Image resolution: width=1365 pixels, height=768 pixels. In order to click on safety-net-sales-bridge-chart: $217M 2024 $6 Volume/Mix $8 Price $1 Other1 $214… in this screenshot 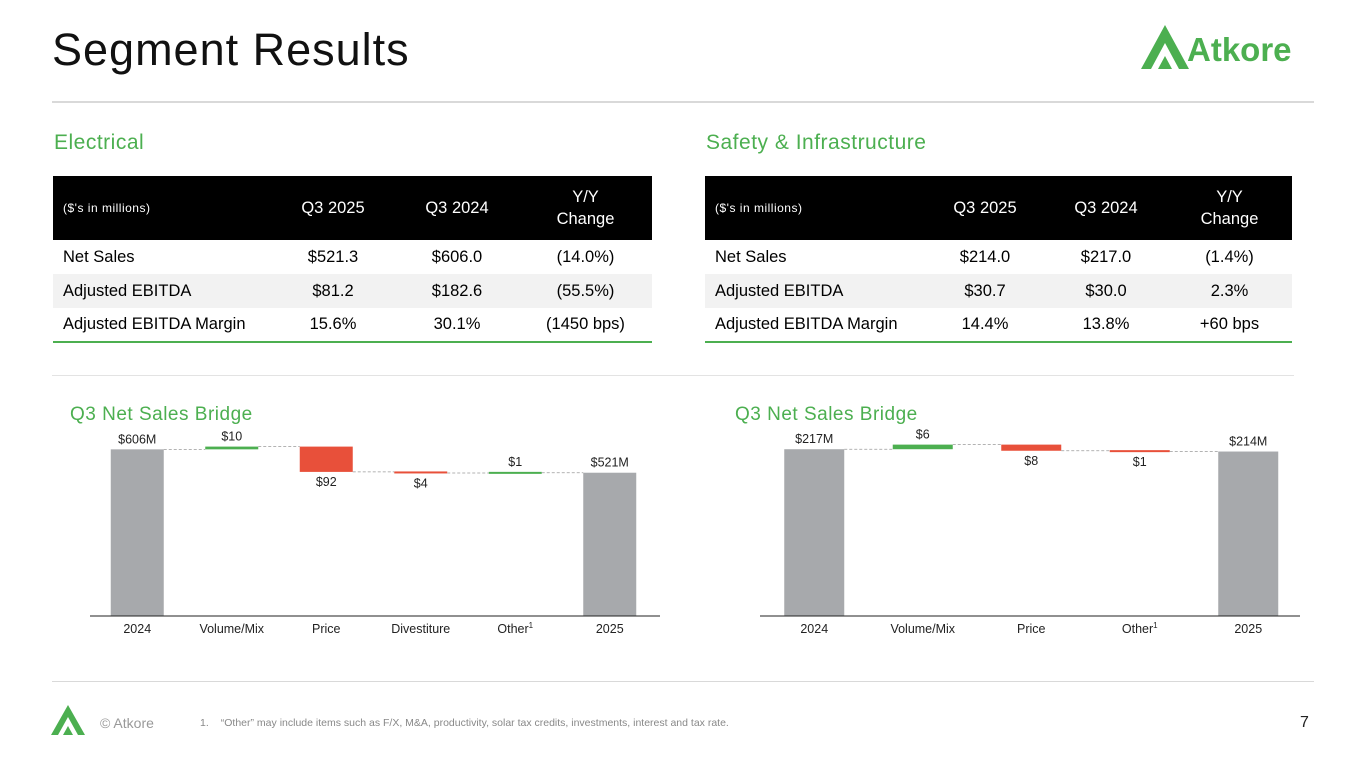, I will do `click(1030, 532)`.